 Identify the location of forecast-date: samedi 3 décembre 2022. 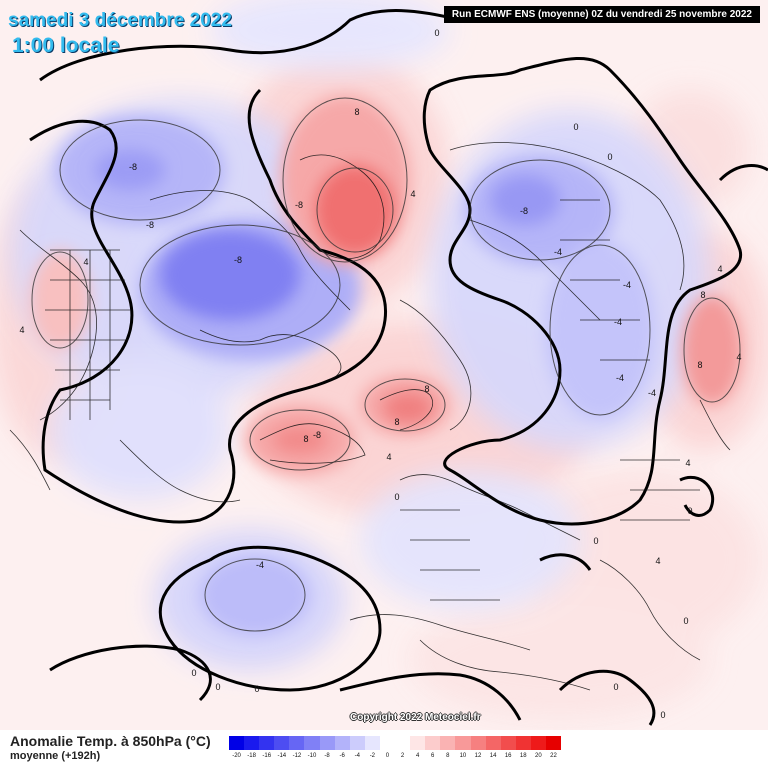
(120, 20).